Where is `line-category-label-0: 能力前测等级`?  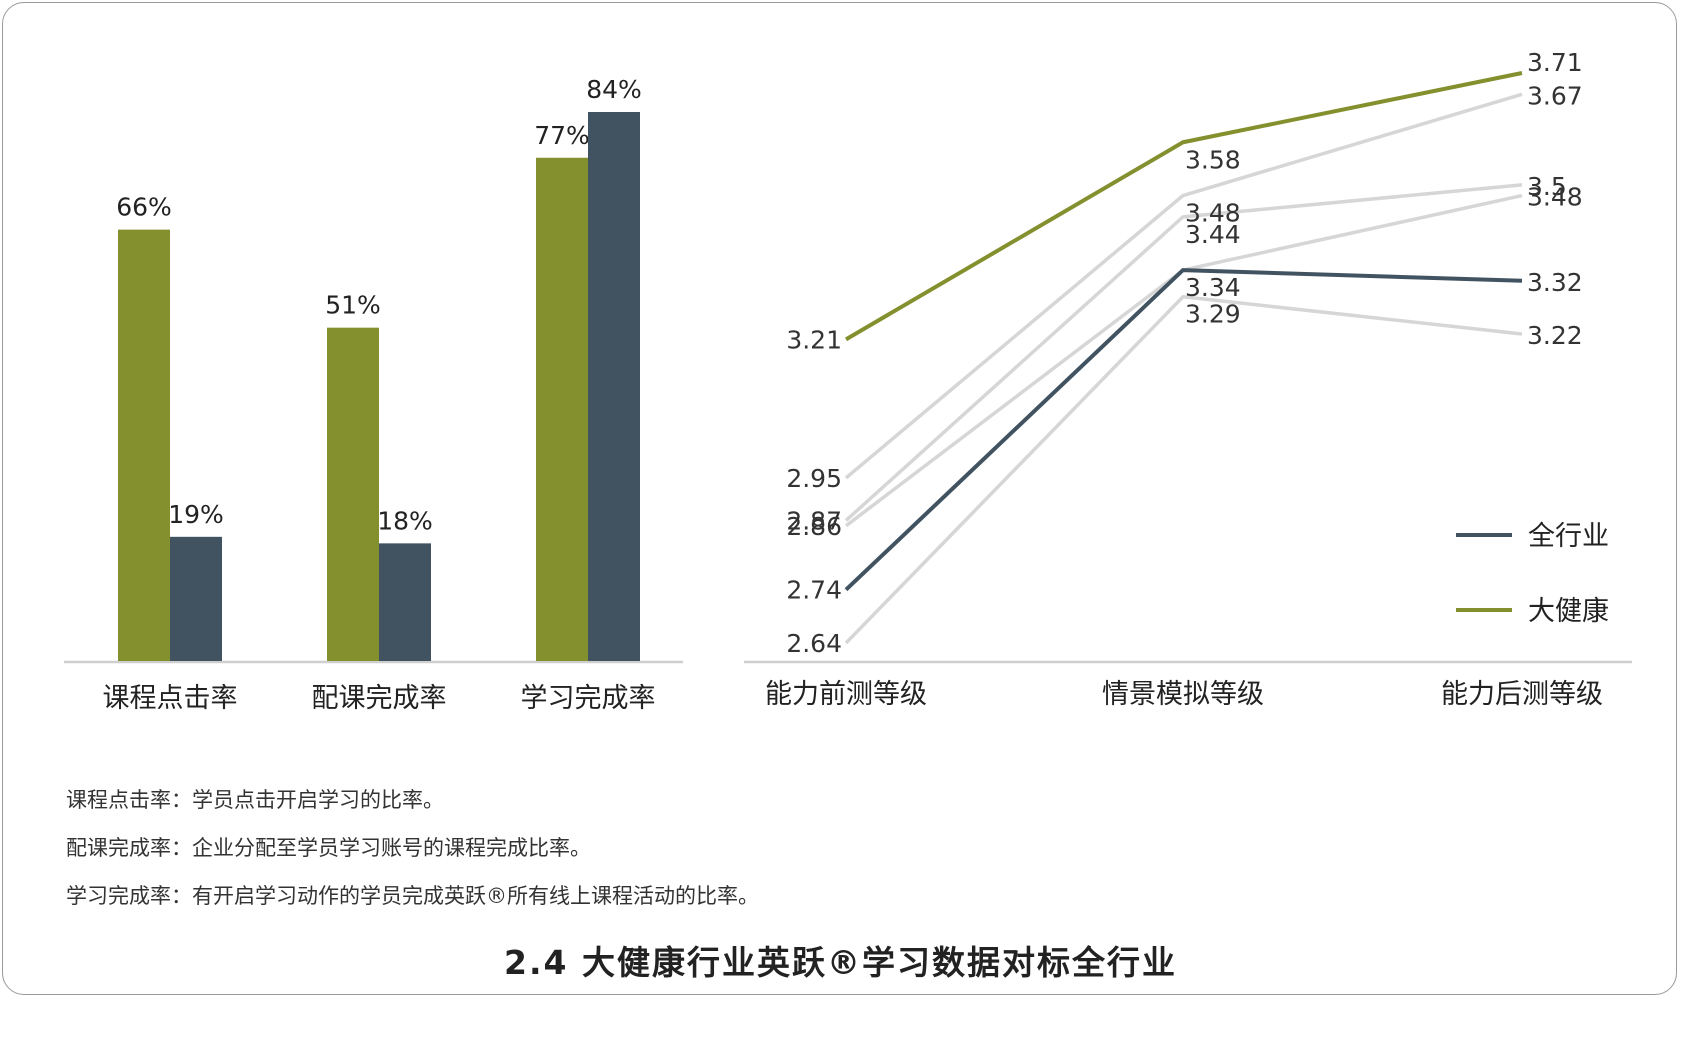 line-category-label-0: 能力前测等级 is located at coordinates (846, 694).